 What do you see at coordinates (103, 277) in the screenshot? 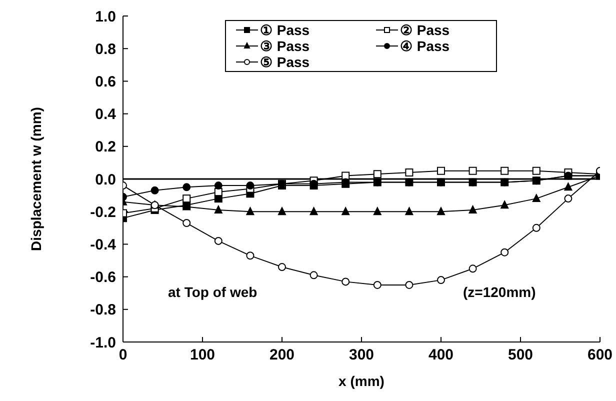
I see `y-tick-label: -0.6` at bounding box center [103, 277].